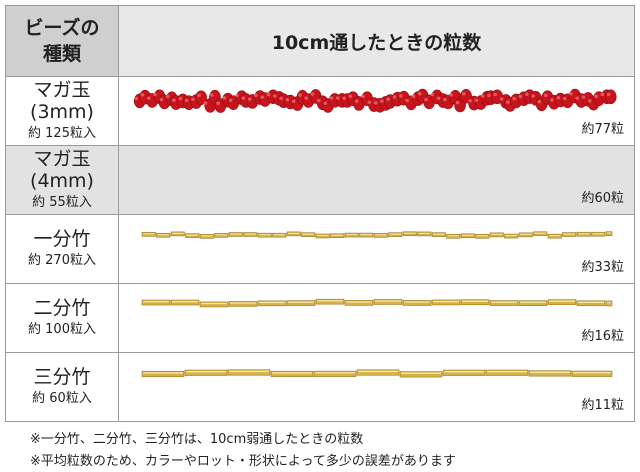 The width and height of the screenshot is (640, 472). Describe the element at coordinates (376, 41) in the screenshot. I see `header-result-cell: 10cm通したときの粒数` at that location.